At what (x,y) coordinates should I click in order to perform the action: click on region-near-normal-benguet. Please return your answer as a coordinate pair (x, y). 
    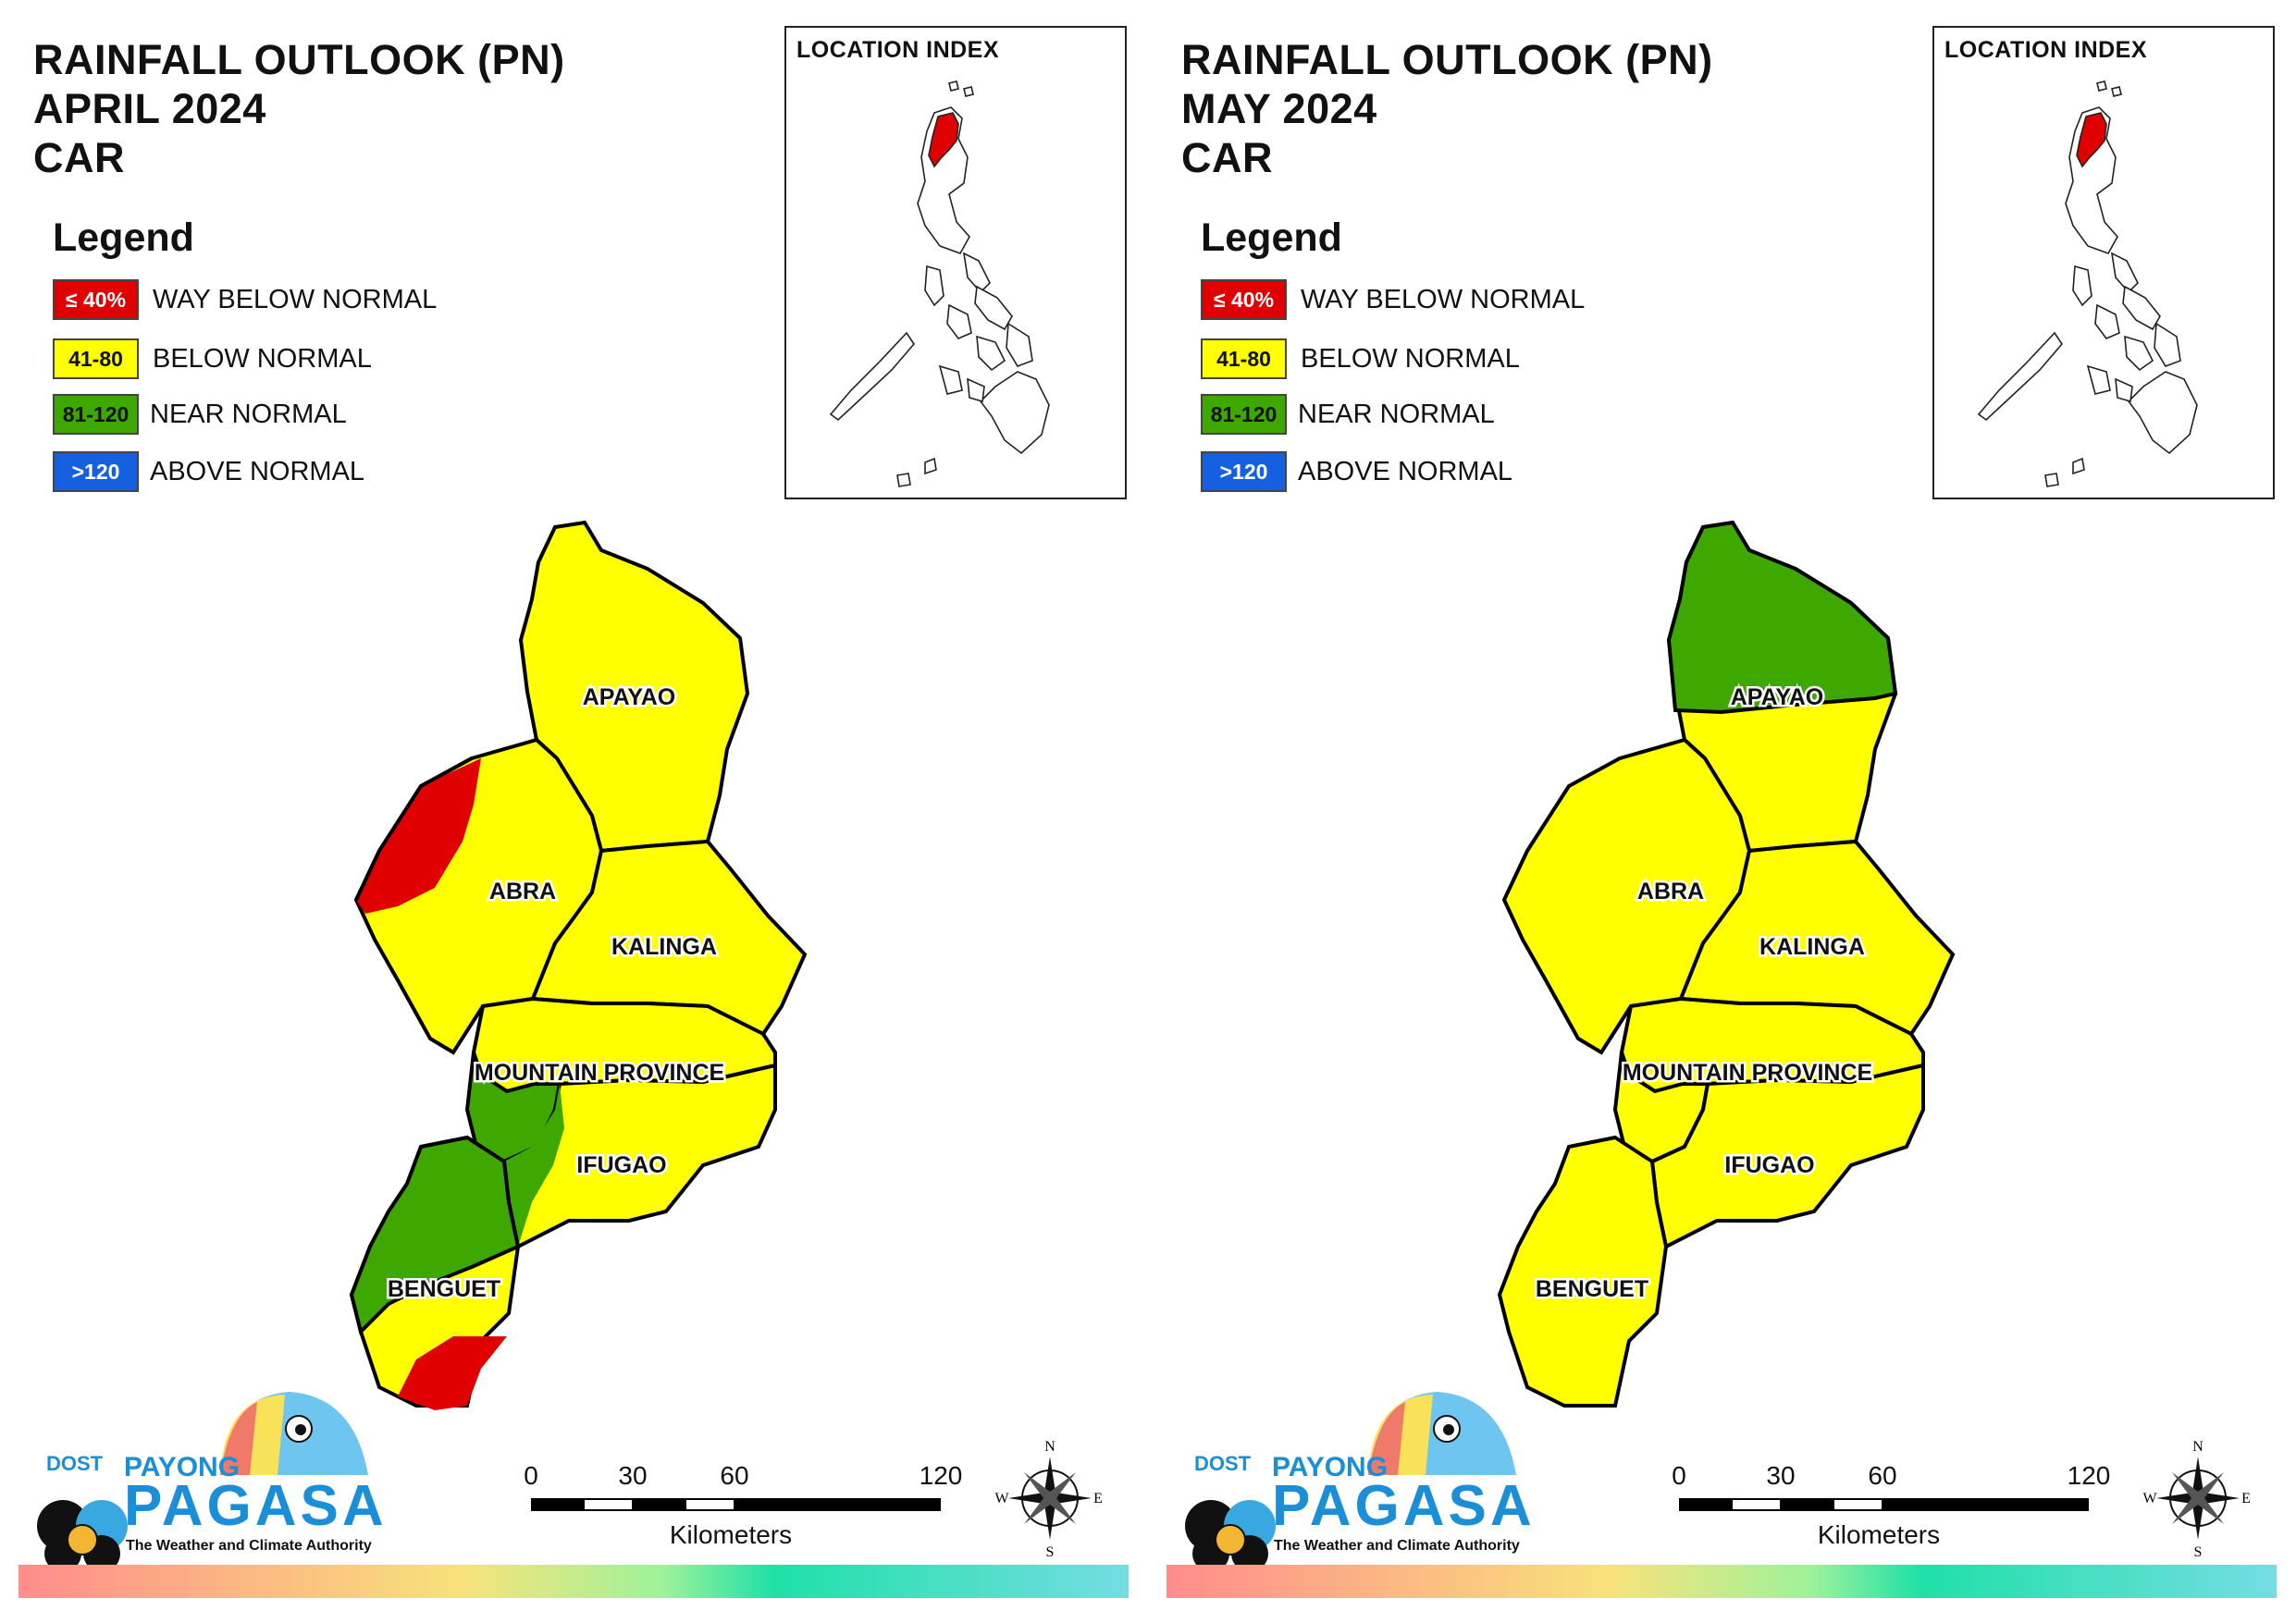
    Looking at the image, I should click on (435, 1235).